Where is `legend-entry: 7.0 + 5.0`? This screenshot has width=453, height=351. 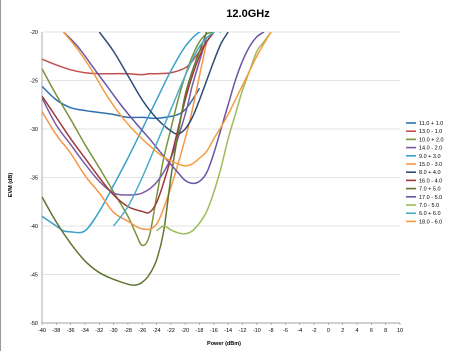 legend-entry: 7.0 + 5.0 is located at coordinates (430, 190).